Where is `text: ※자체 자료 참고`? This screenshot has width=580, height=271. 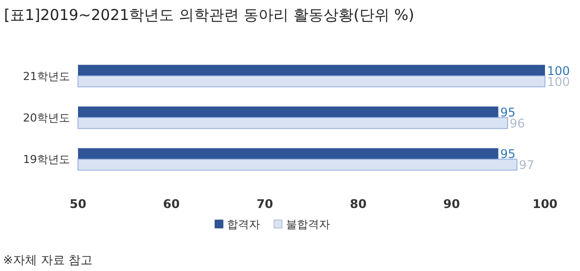
text: ※자체 자료 참고 is located at coordinates (48, 260).